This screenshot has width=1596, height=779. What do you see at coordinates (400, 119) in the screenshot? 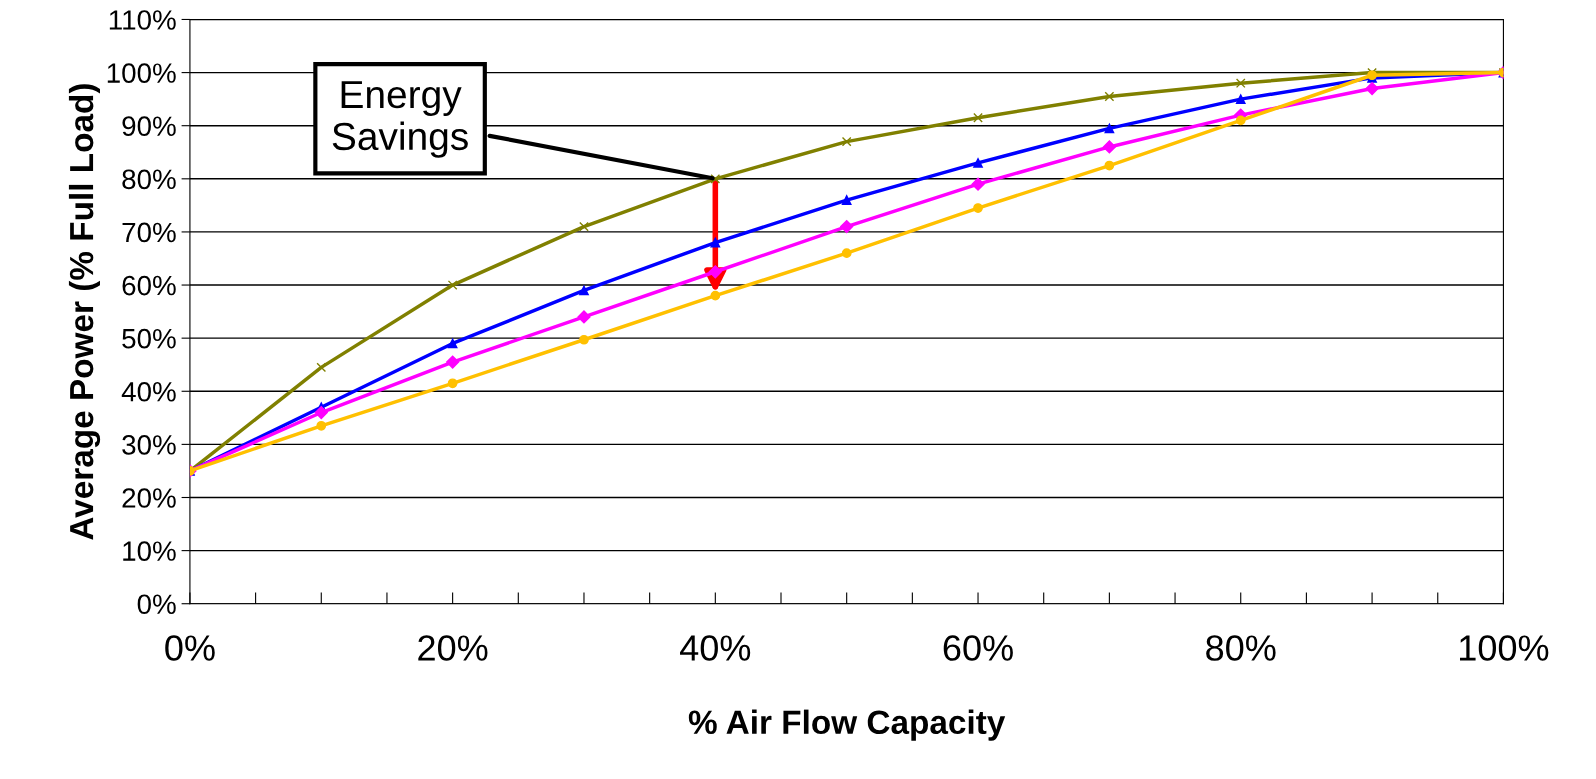
I see `annotation: Energy Savings` at bounding box center [400, 119].